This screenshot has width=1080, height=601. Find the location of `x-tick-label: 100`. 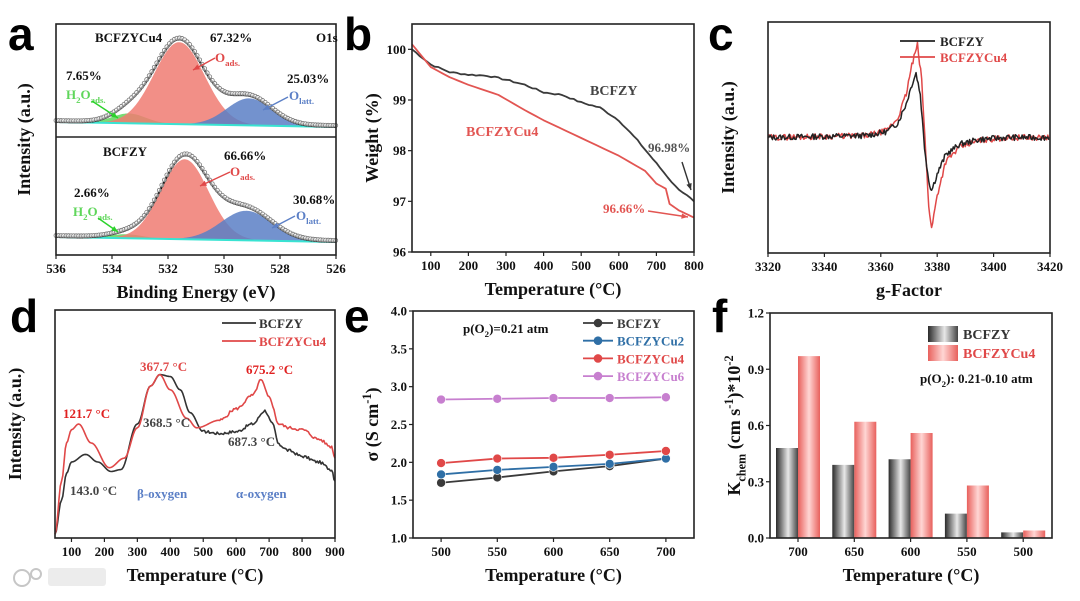

x-tick-label: 100 is located at coordinates (72, 551).